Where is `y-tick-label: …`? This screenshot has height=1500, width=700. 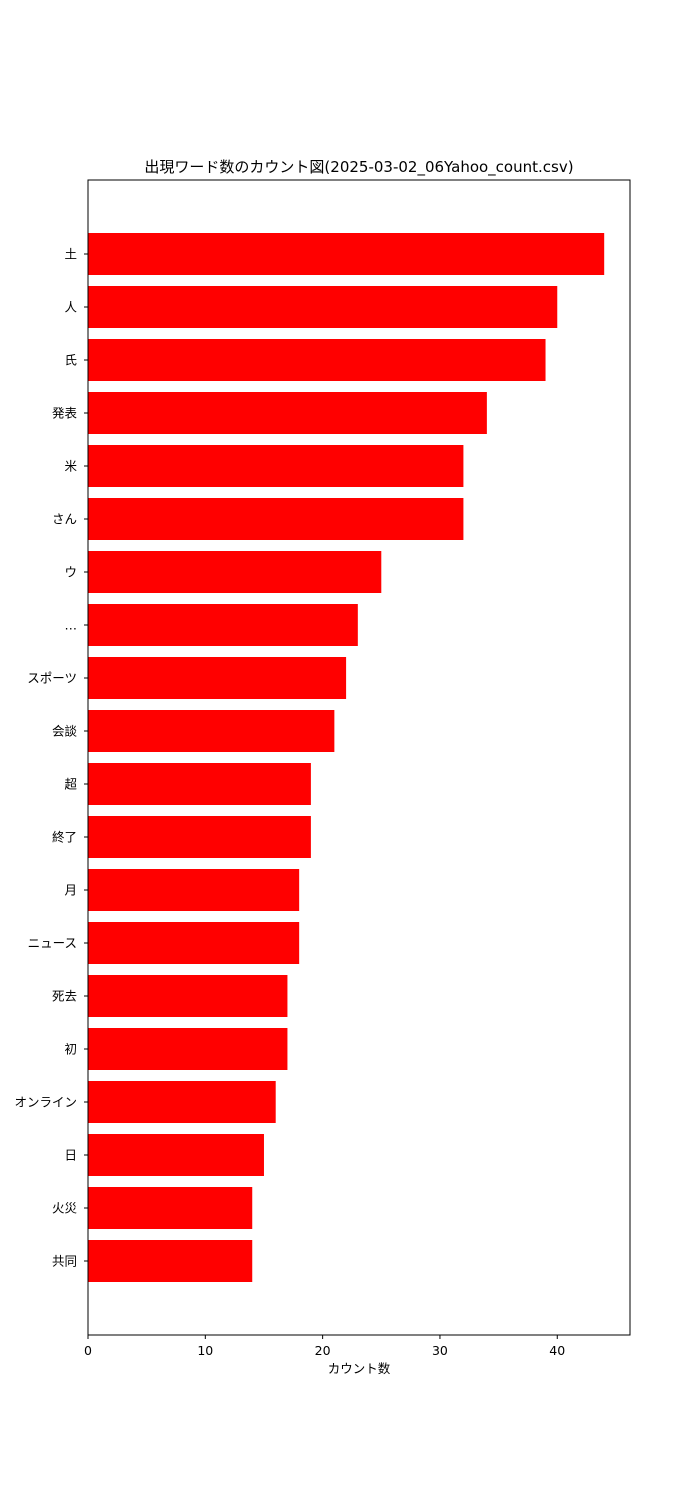
y-tick-label: … is located at coordinates (71, 625).